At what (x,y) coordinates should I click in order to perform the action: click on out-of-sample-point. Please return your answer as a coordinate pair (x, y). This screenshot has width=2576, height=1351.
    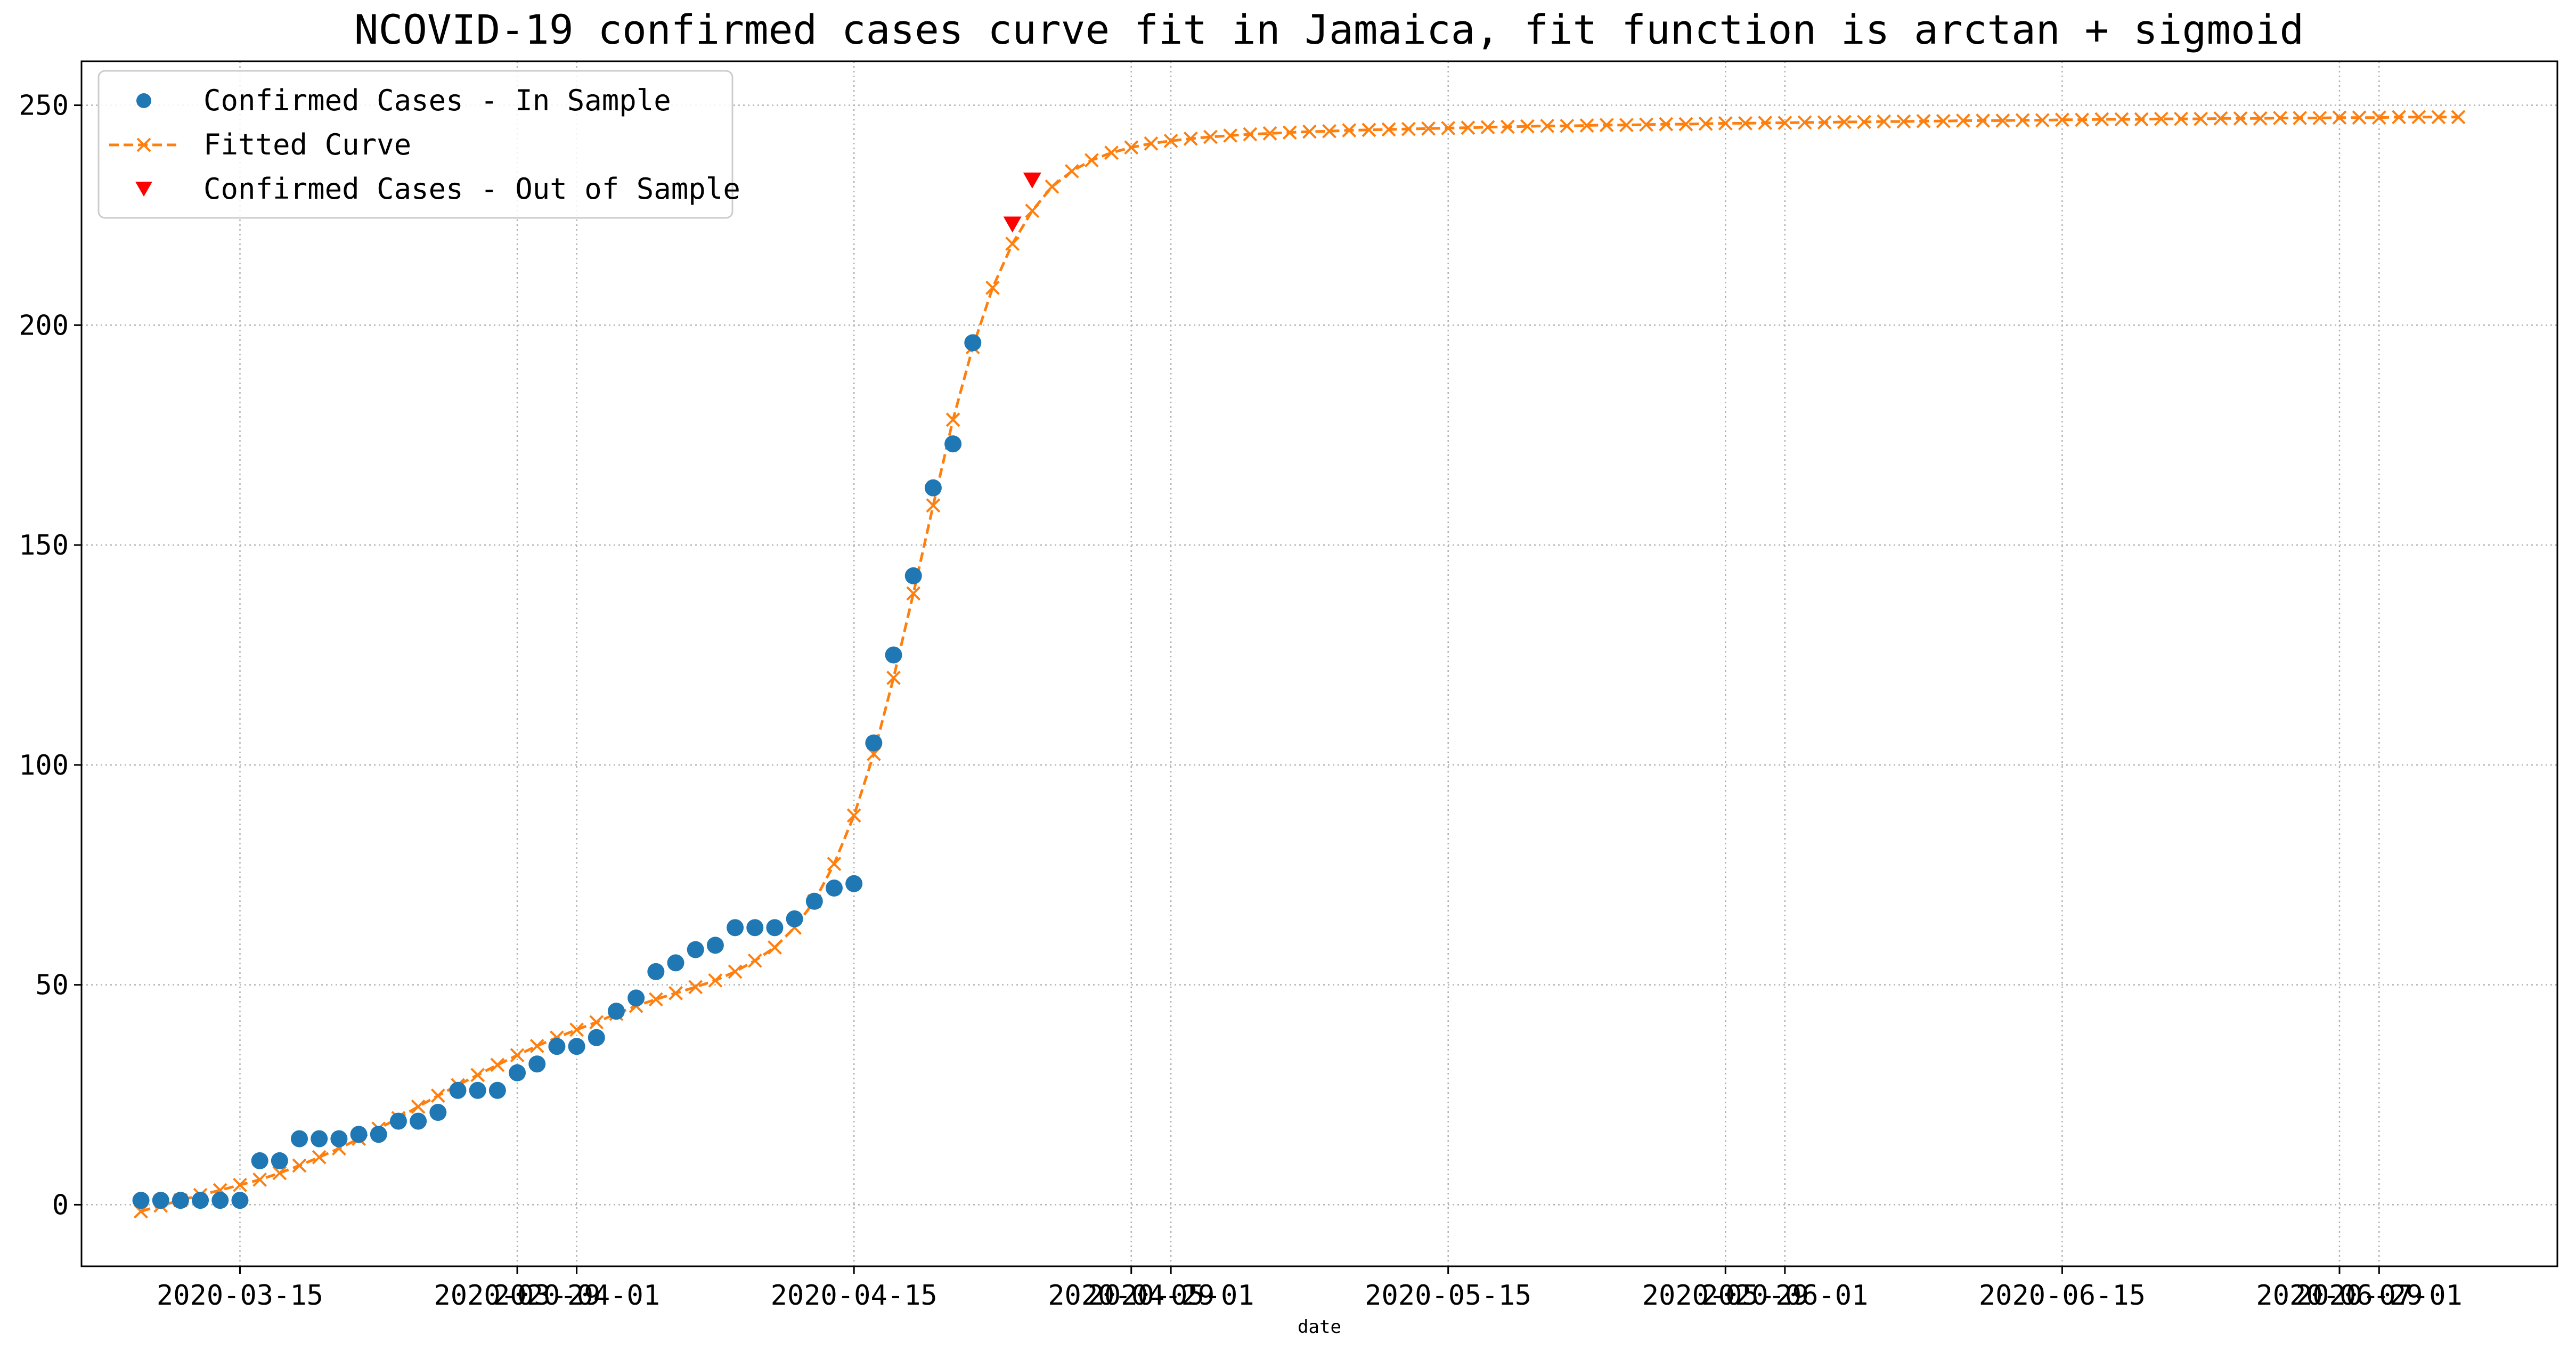
    Looking at the image, I should click on (1012, 224).